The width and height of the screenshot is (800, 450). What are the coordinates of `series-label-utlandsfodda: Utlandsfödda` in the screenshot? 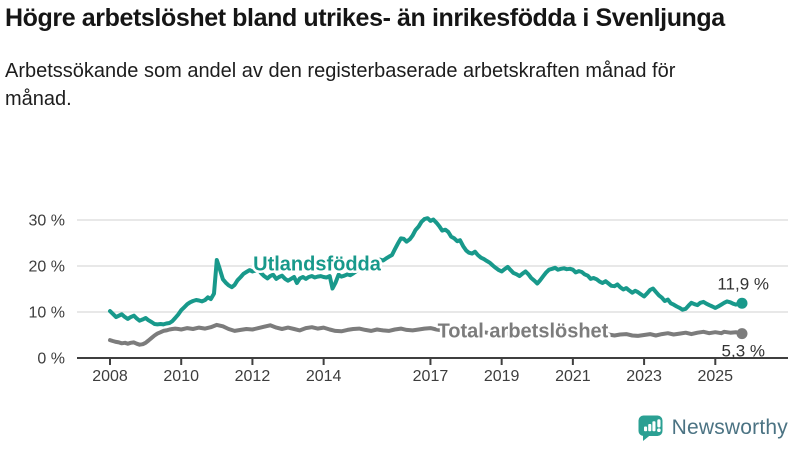 It's located at (317, 265).